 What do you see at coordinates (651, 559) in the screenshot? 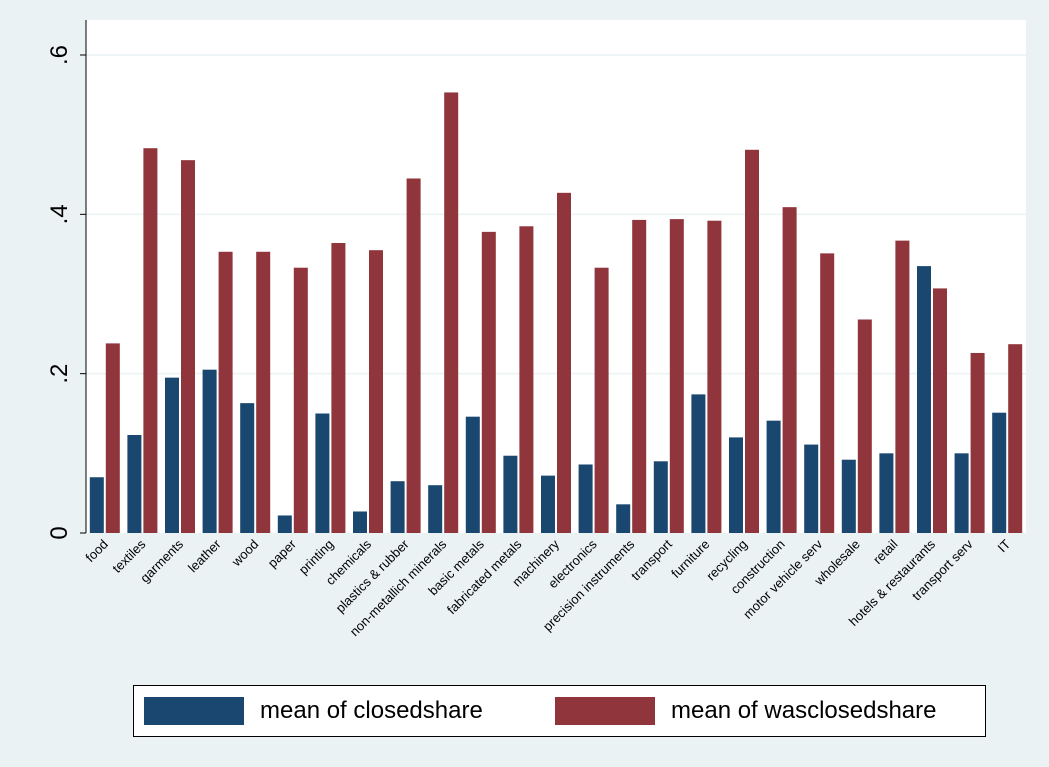
I see `x-tick-label: transport` at bounding box center [651, 559].